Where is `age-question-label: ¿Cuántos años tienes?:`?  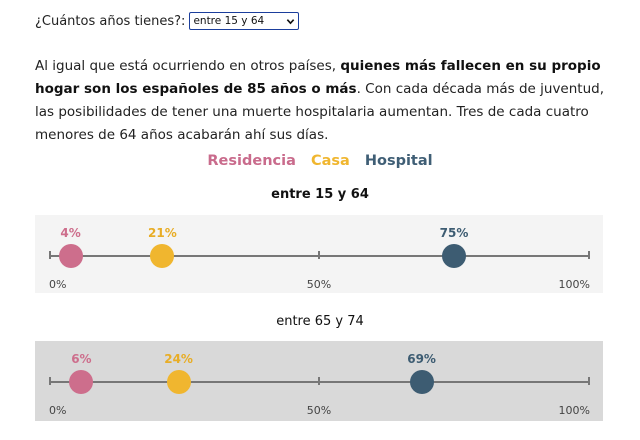
age-question-label: ¿Cuántos años tienes?: is located at coordinates (110, 21).